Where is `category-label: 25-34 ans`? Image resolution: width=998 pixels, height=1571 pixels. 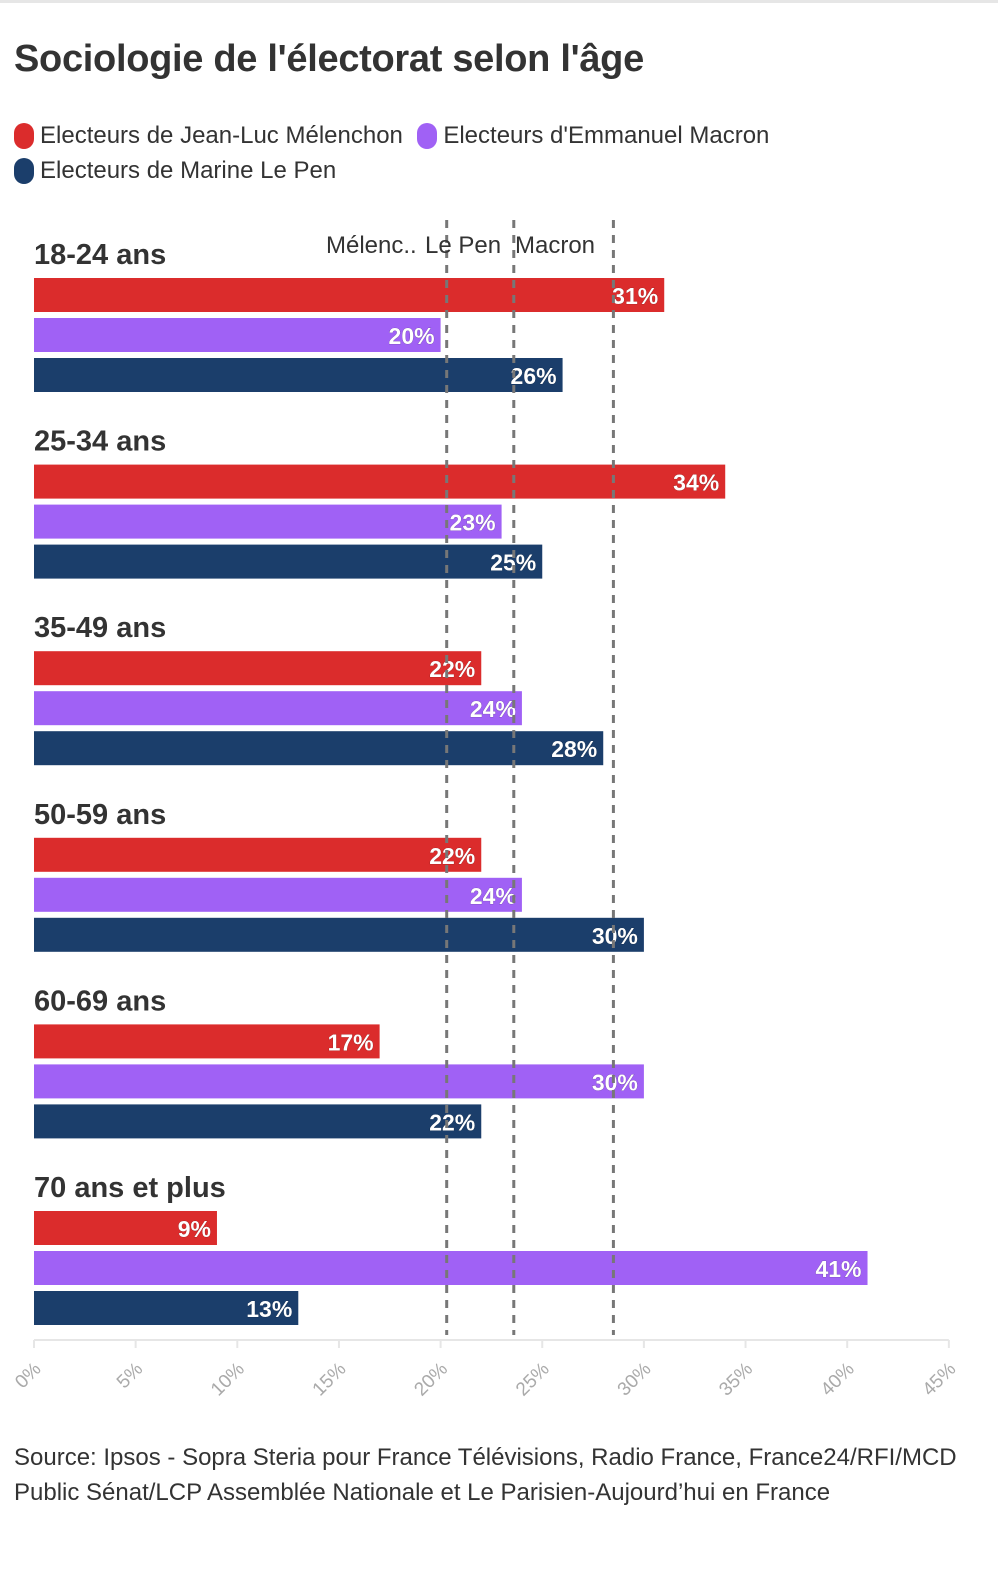
category-label: 25-34 ans is located at coordinates (100, 442).